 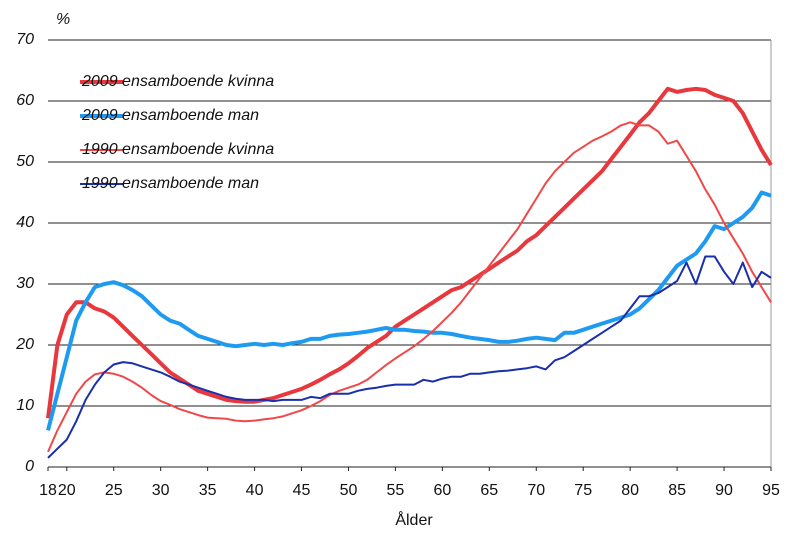 What do you see at coordinates (396, 490) in the screenshot?
I see `x-tick-label: 55` at bounding box center [396, 490].